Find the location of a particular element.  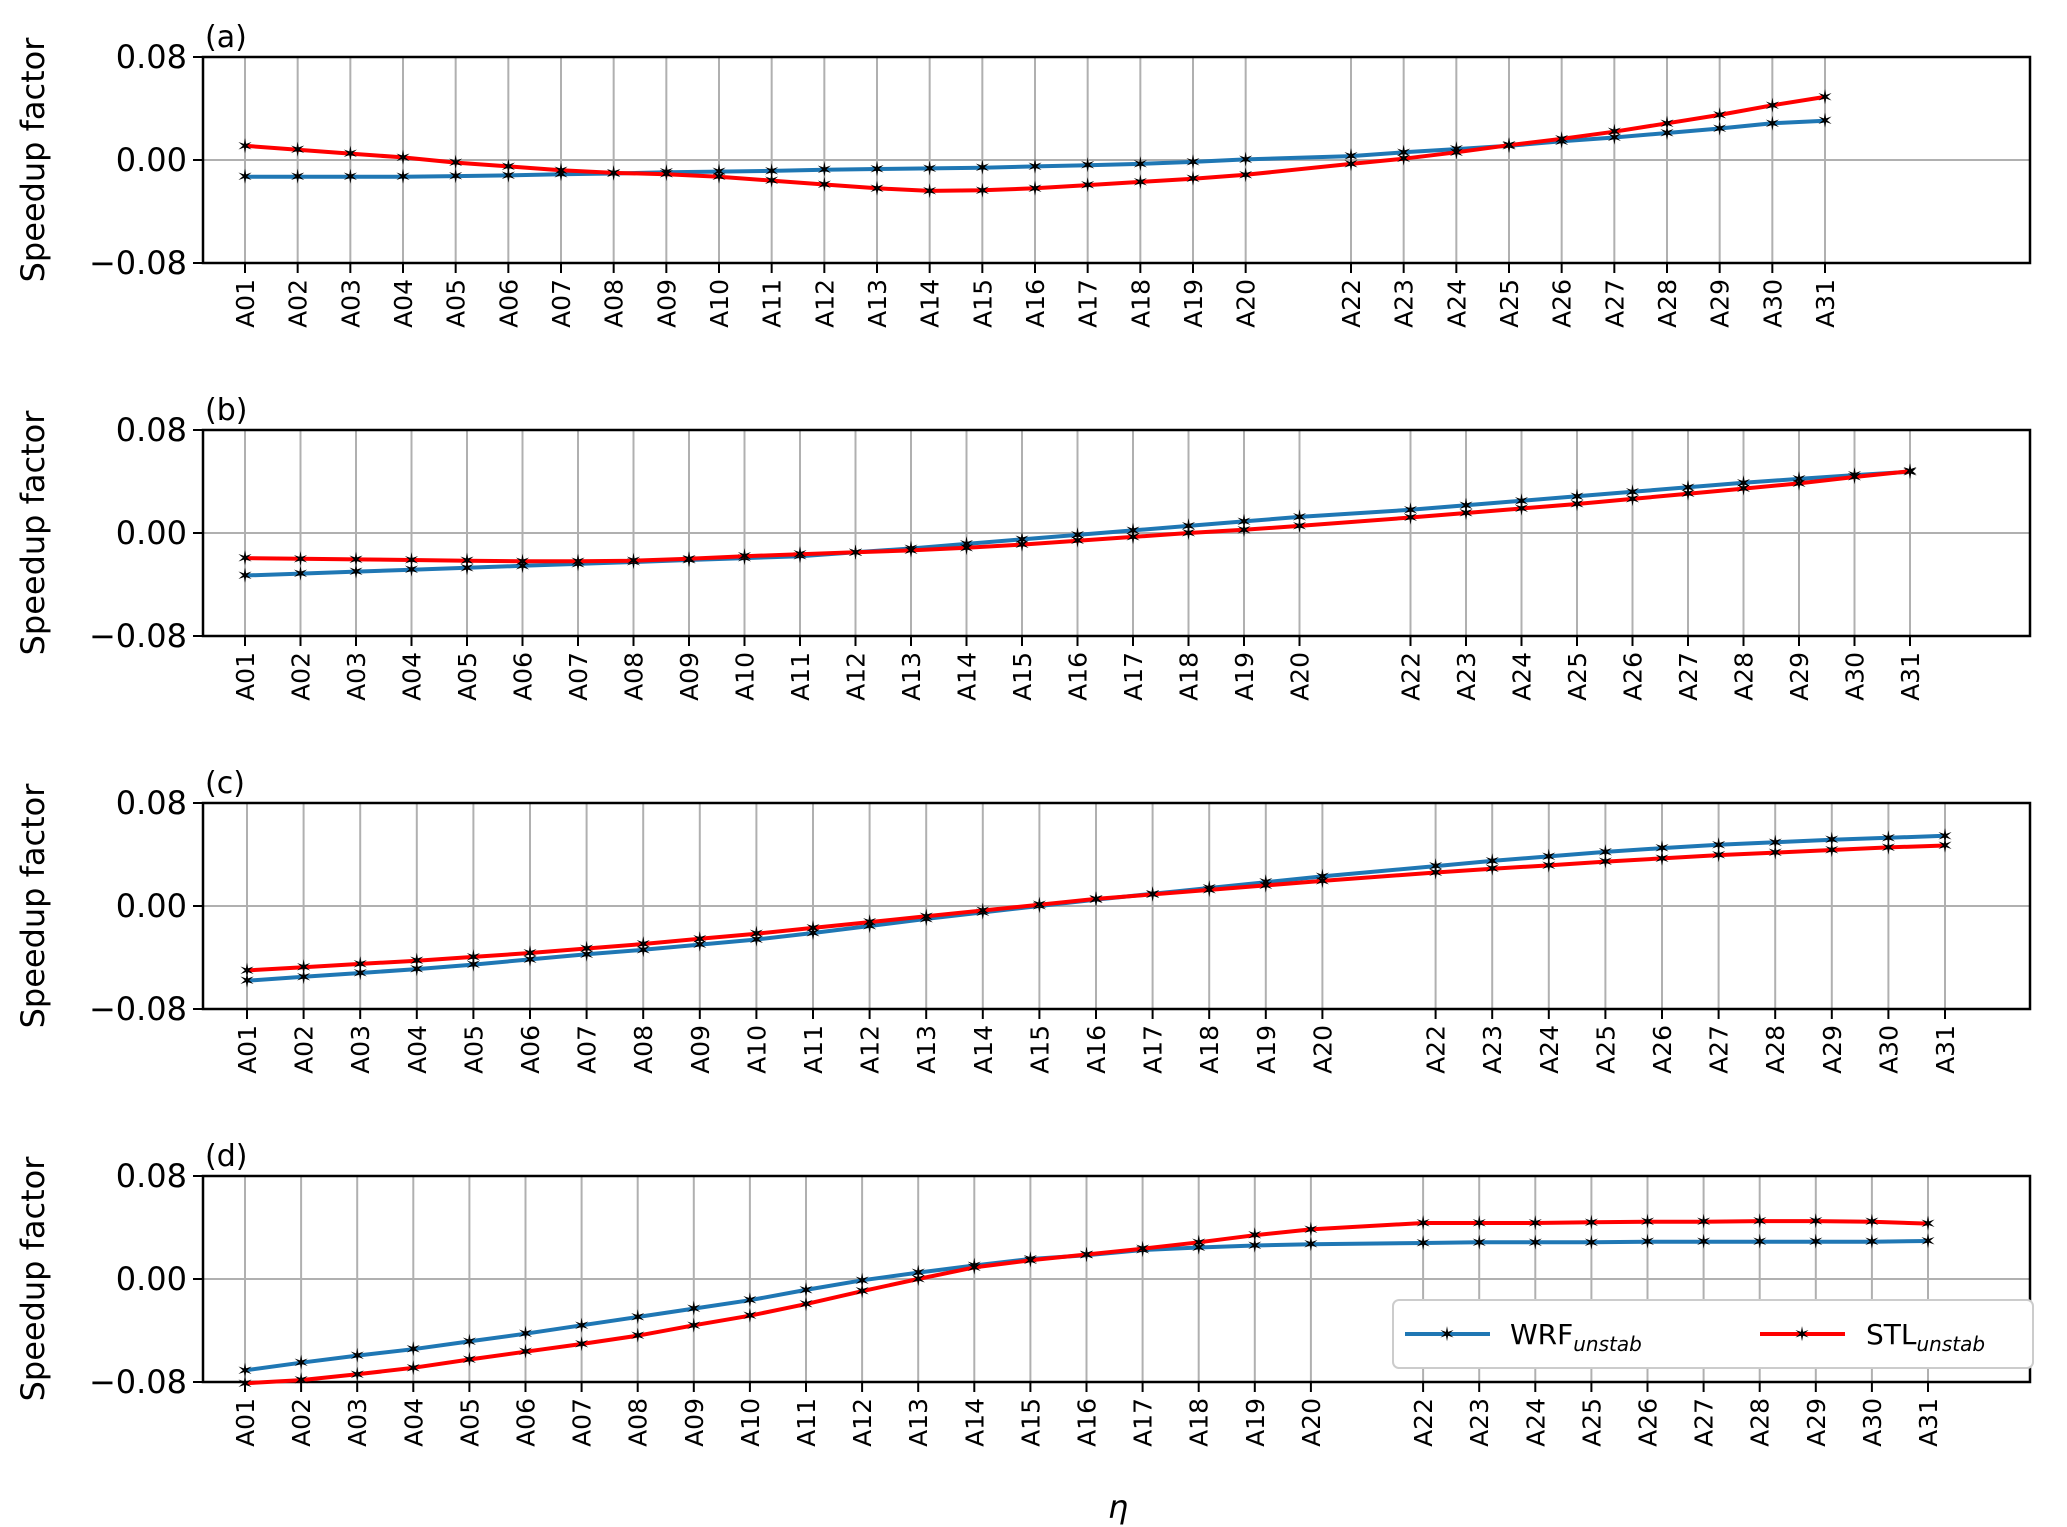

series-line-stl is located at coordinates (1086, 1302).